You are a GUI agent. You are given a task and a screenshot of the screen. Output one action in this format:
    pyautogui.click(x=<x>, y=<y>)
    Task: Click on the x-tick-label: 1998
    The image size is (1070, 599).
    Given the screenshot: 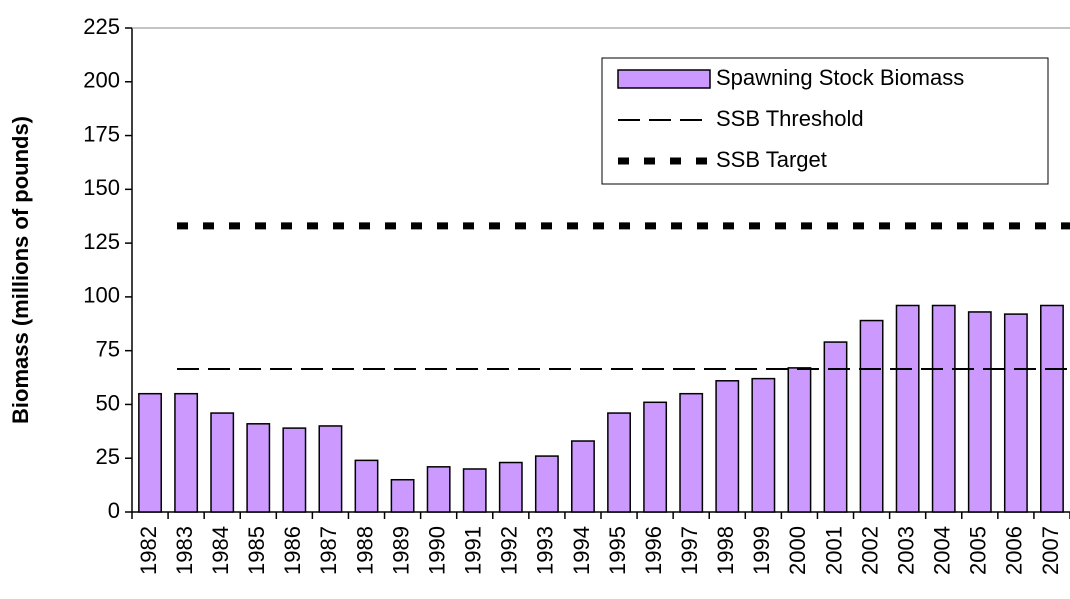 What is the action you would take?
    pyautogui.click(x=725, y=550)
    